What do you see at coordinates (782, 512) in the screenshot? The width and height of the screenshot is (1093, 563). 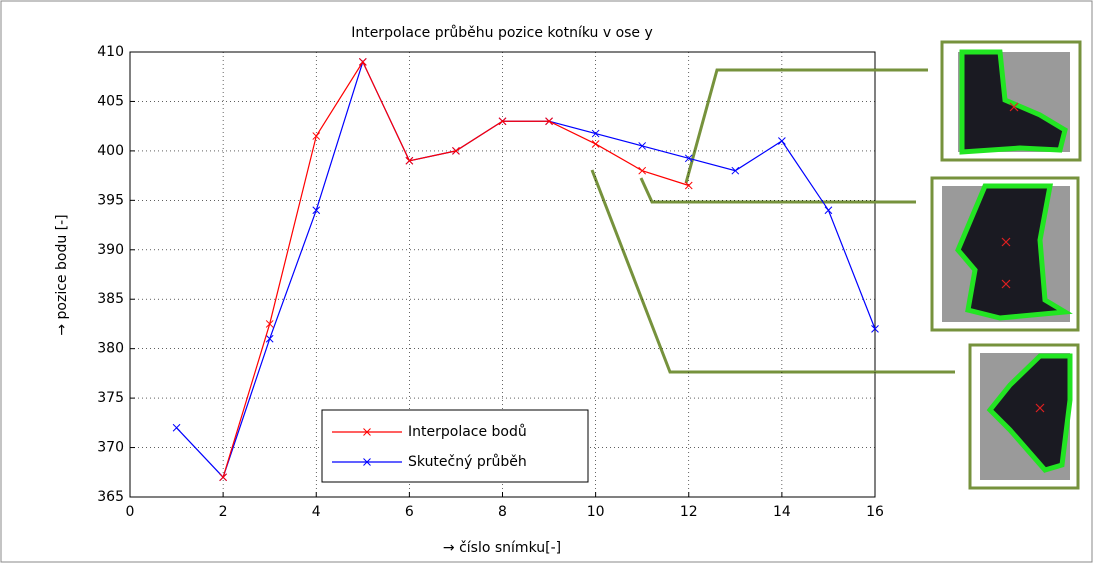 I see `x-tick-label: 14` at bounding box center [782, 512].